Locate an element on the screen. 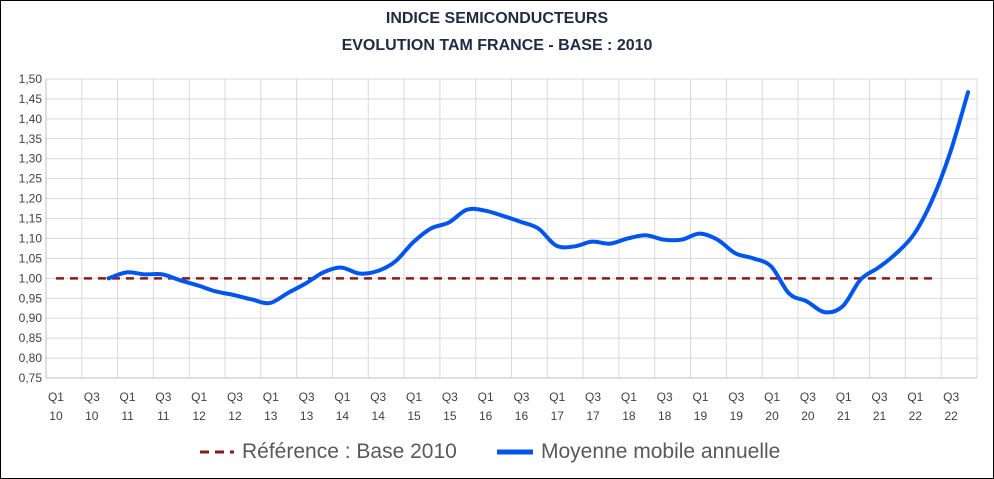 This screenshot has width=994, height=479. legend-label-moving-average: Moyenne mobile annuelle is located at coordinates (661, 451).